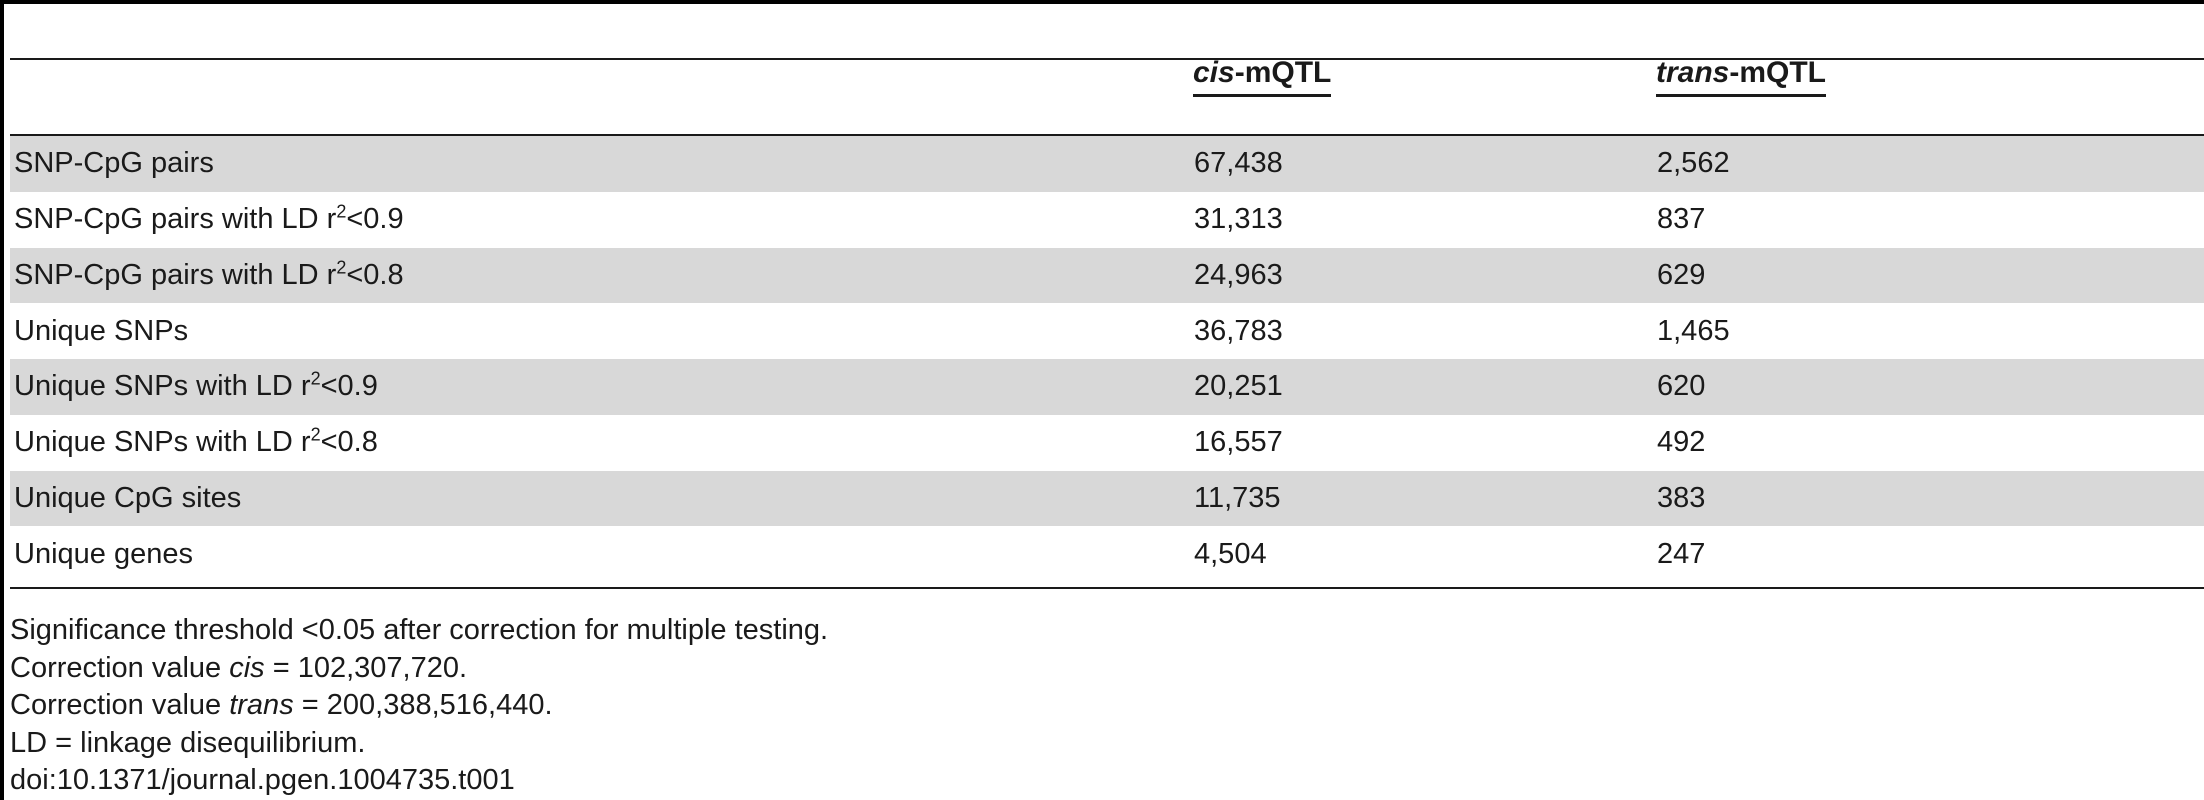 The image size is (2204, 800). Describe the element at coordinates (1928, 164) in the screenshot. I see `trans-value: 2,562` at that location.